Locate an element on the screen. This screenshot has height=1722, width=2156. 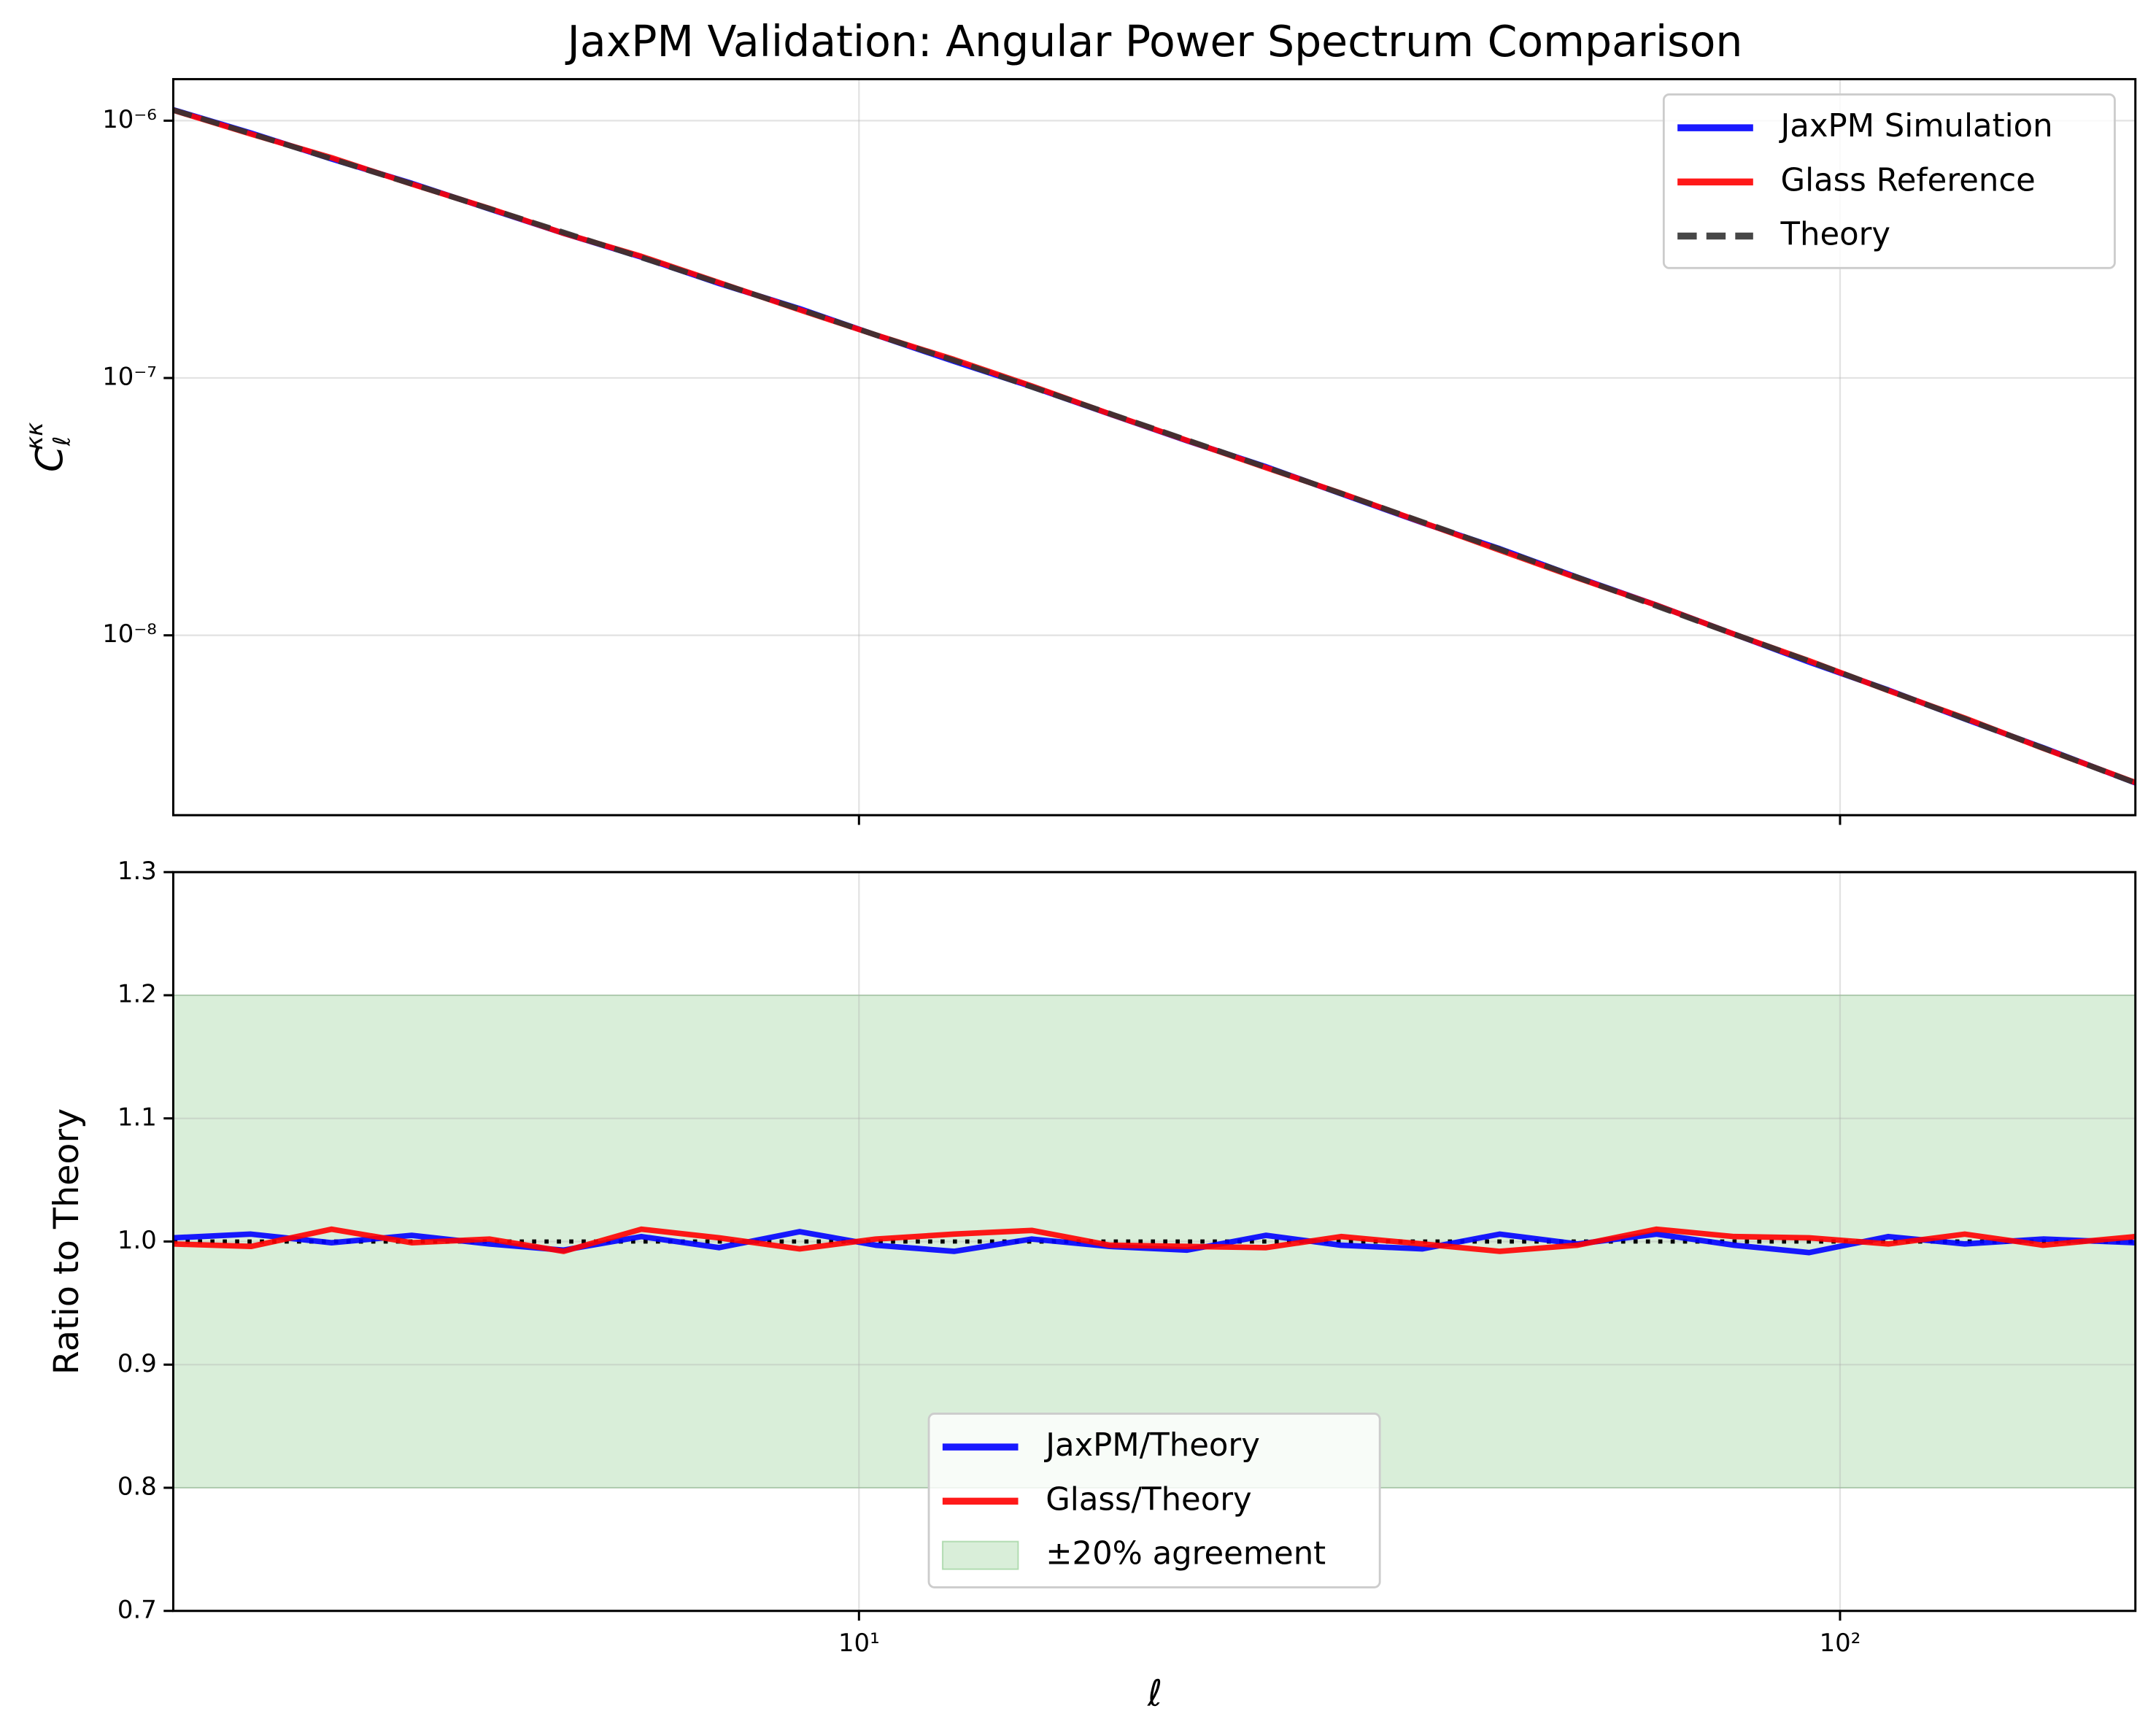
y-tick-label: 10⁻⁷ is located at coordinates (129, 376).